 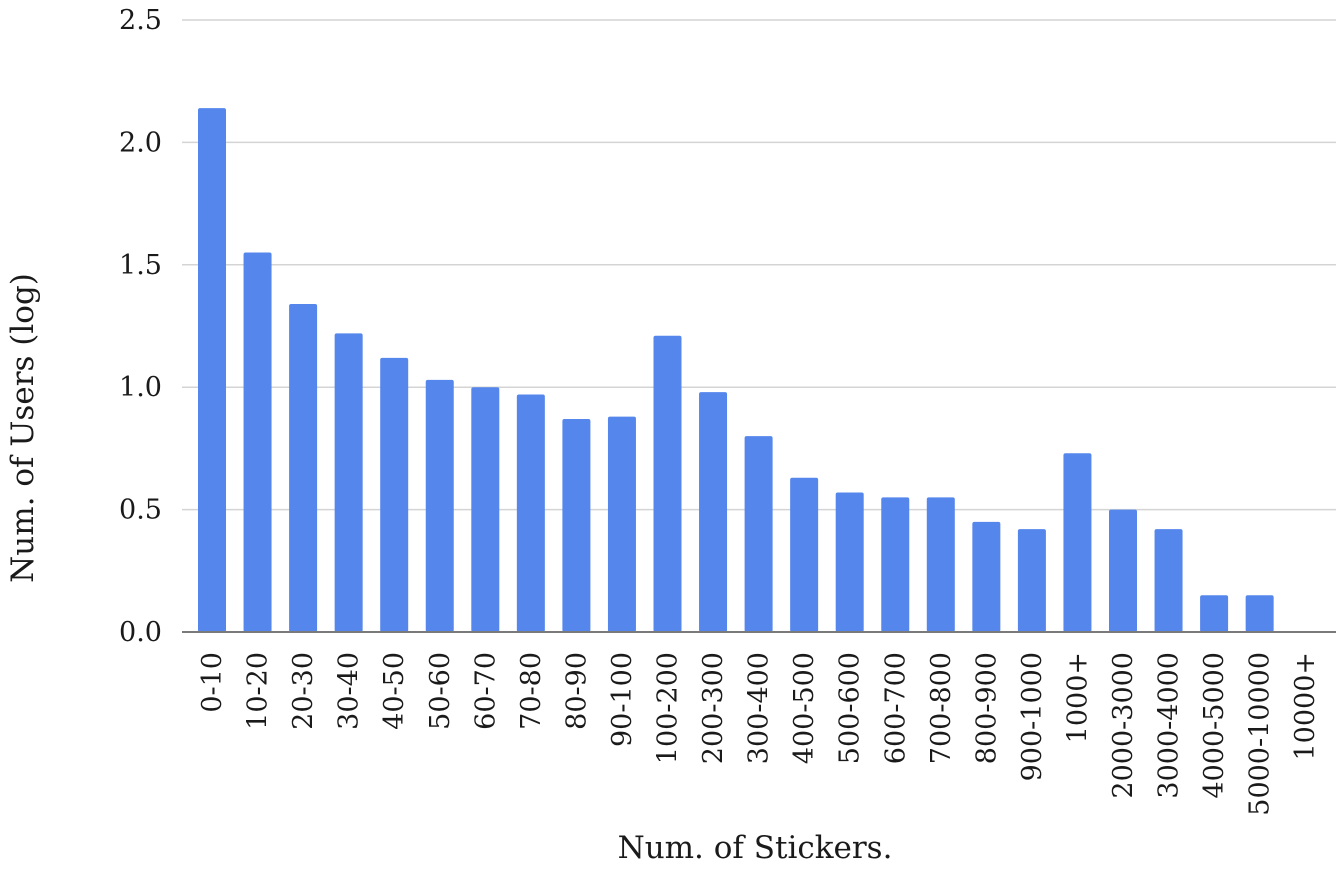 What do you see at coordinates (668, 708) in the screenshot?
I see `x-tick-label: 100-200` at bounding box center [668, 708].